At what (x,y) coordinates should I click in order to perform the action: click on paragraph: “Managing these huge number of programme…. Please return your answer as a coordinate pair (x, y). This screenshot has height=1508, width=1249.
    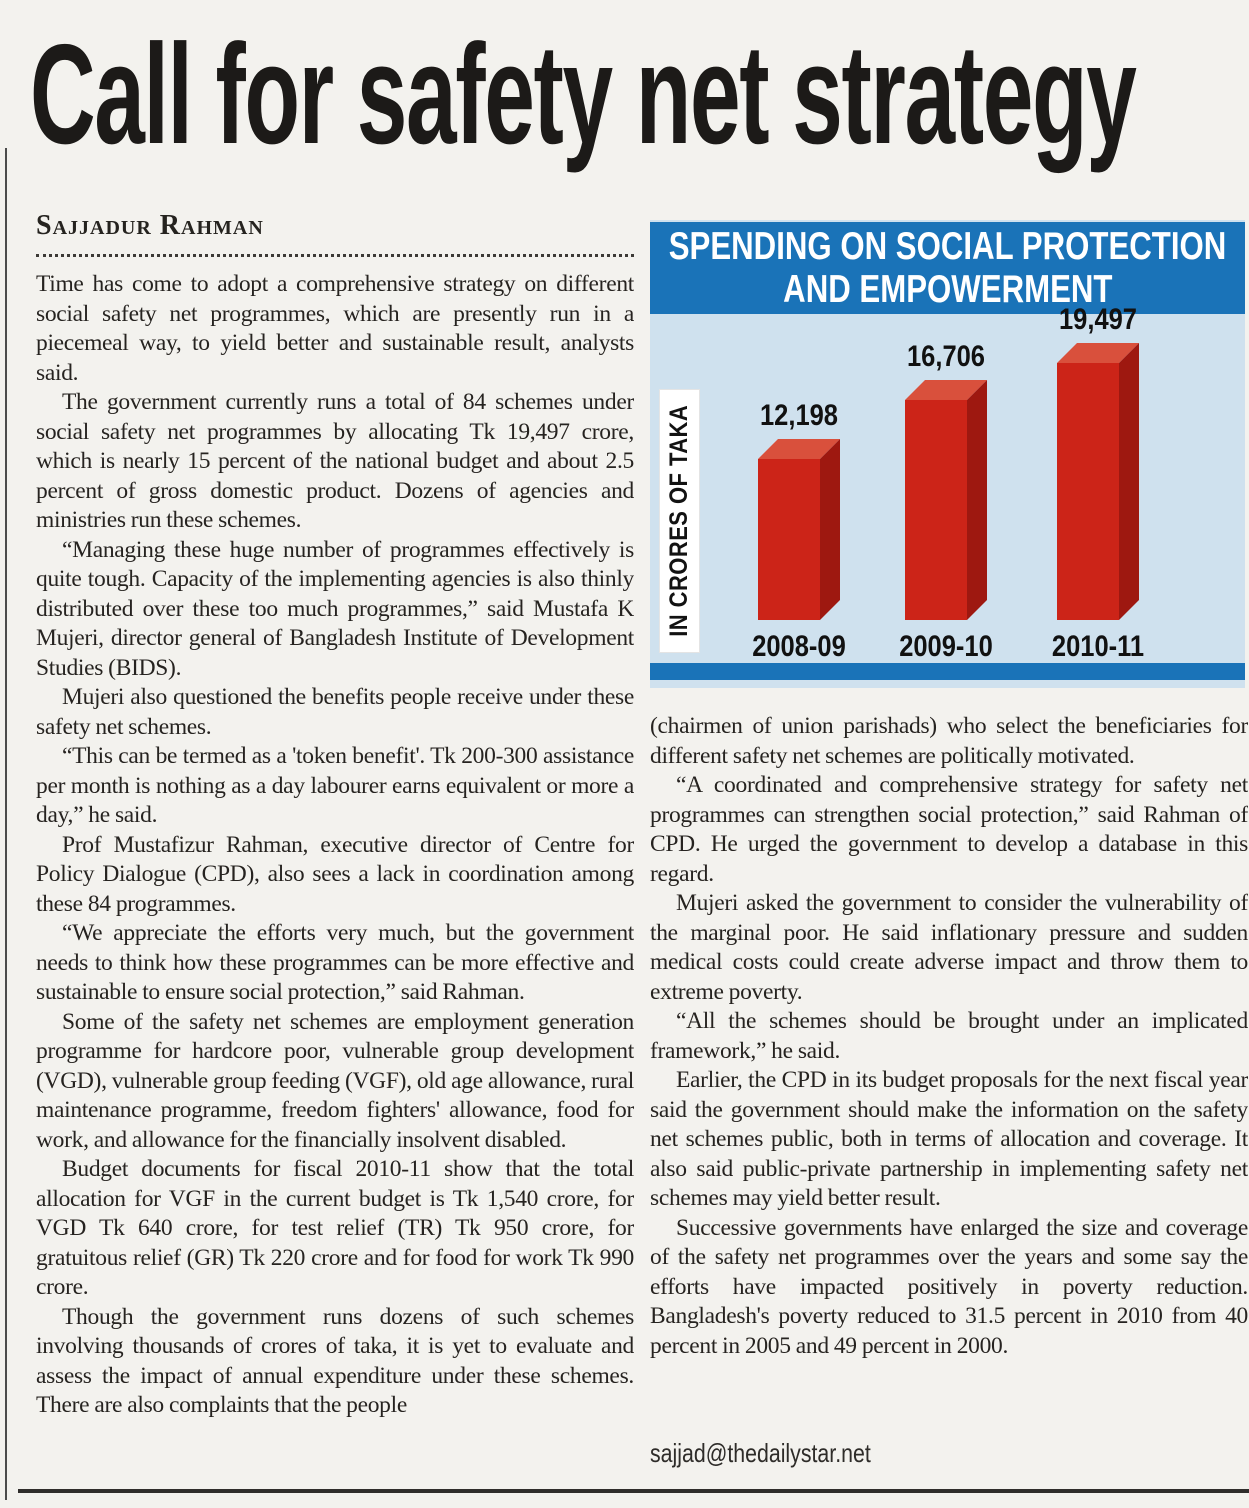
    Looking at the image, I should click on (335, 608).